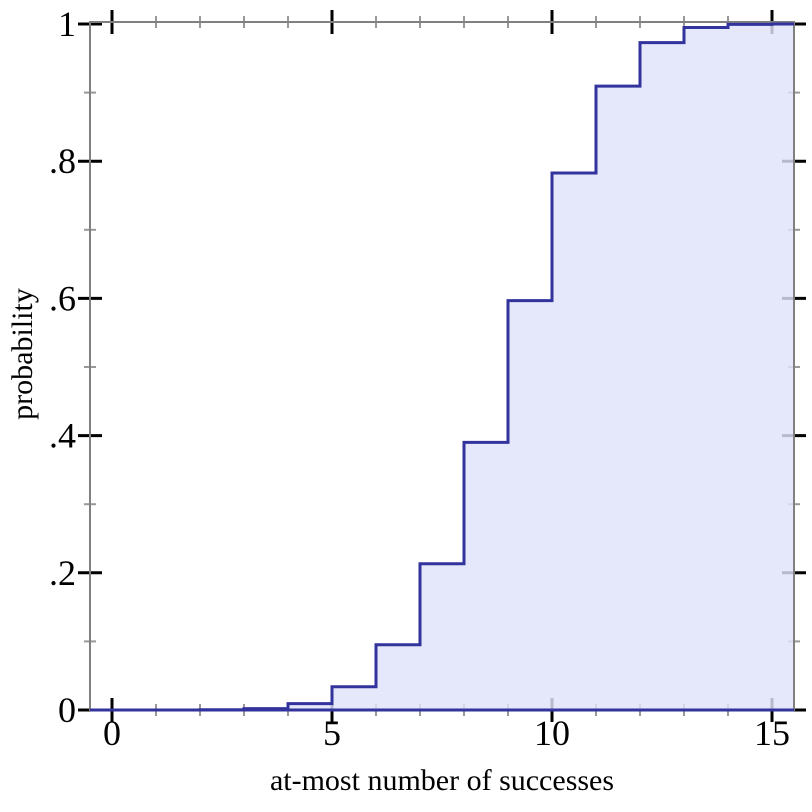 The image size is (812, 812). Describe the element at coordinates (67, 24) in the screenshot. I see `y-tick-label: 1` at that location.